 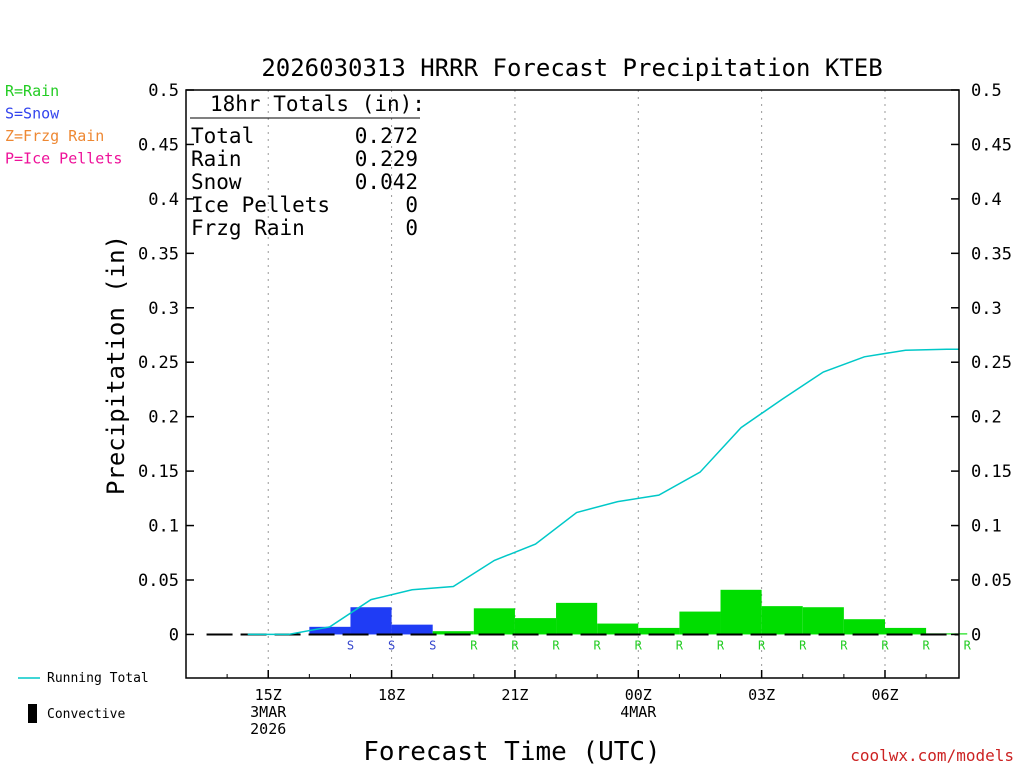 I want to click on y-tick-label-right-0: 0, so click(x=976, y=635).